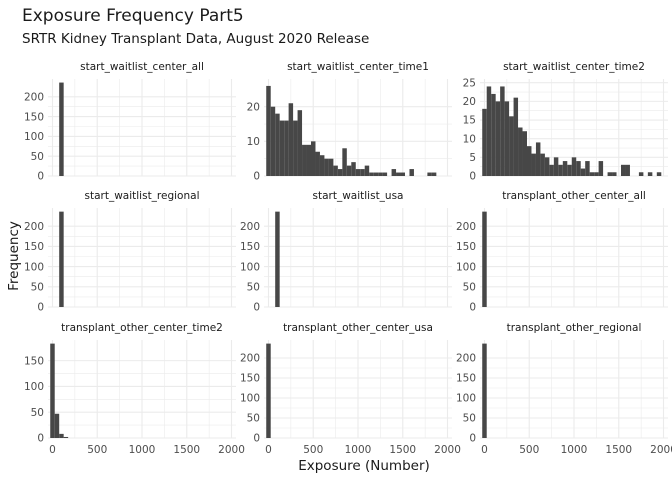  What do you see at coordinates (142, 196) in the screenshot?
I see `facet-strip-label: start_waitlist_regional` at bounding box center [142, 196].